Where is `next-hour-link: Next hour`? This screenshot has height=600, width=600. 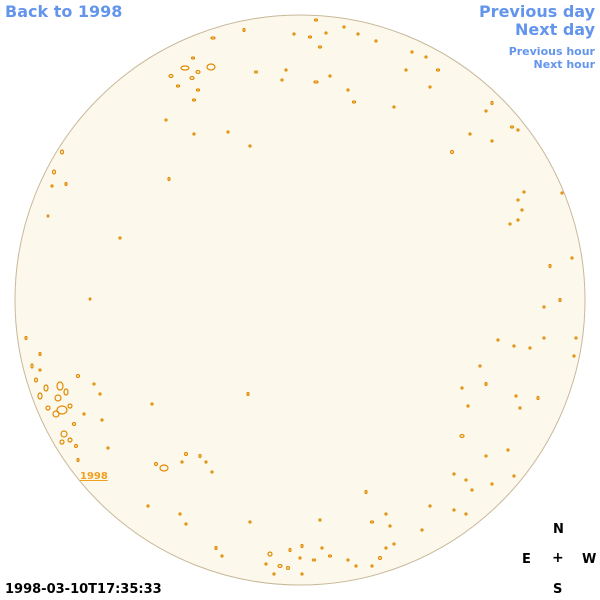 next-hour-link: Next hour is located at coordinates (564, 64).